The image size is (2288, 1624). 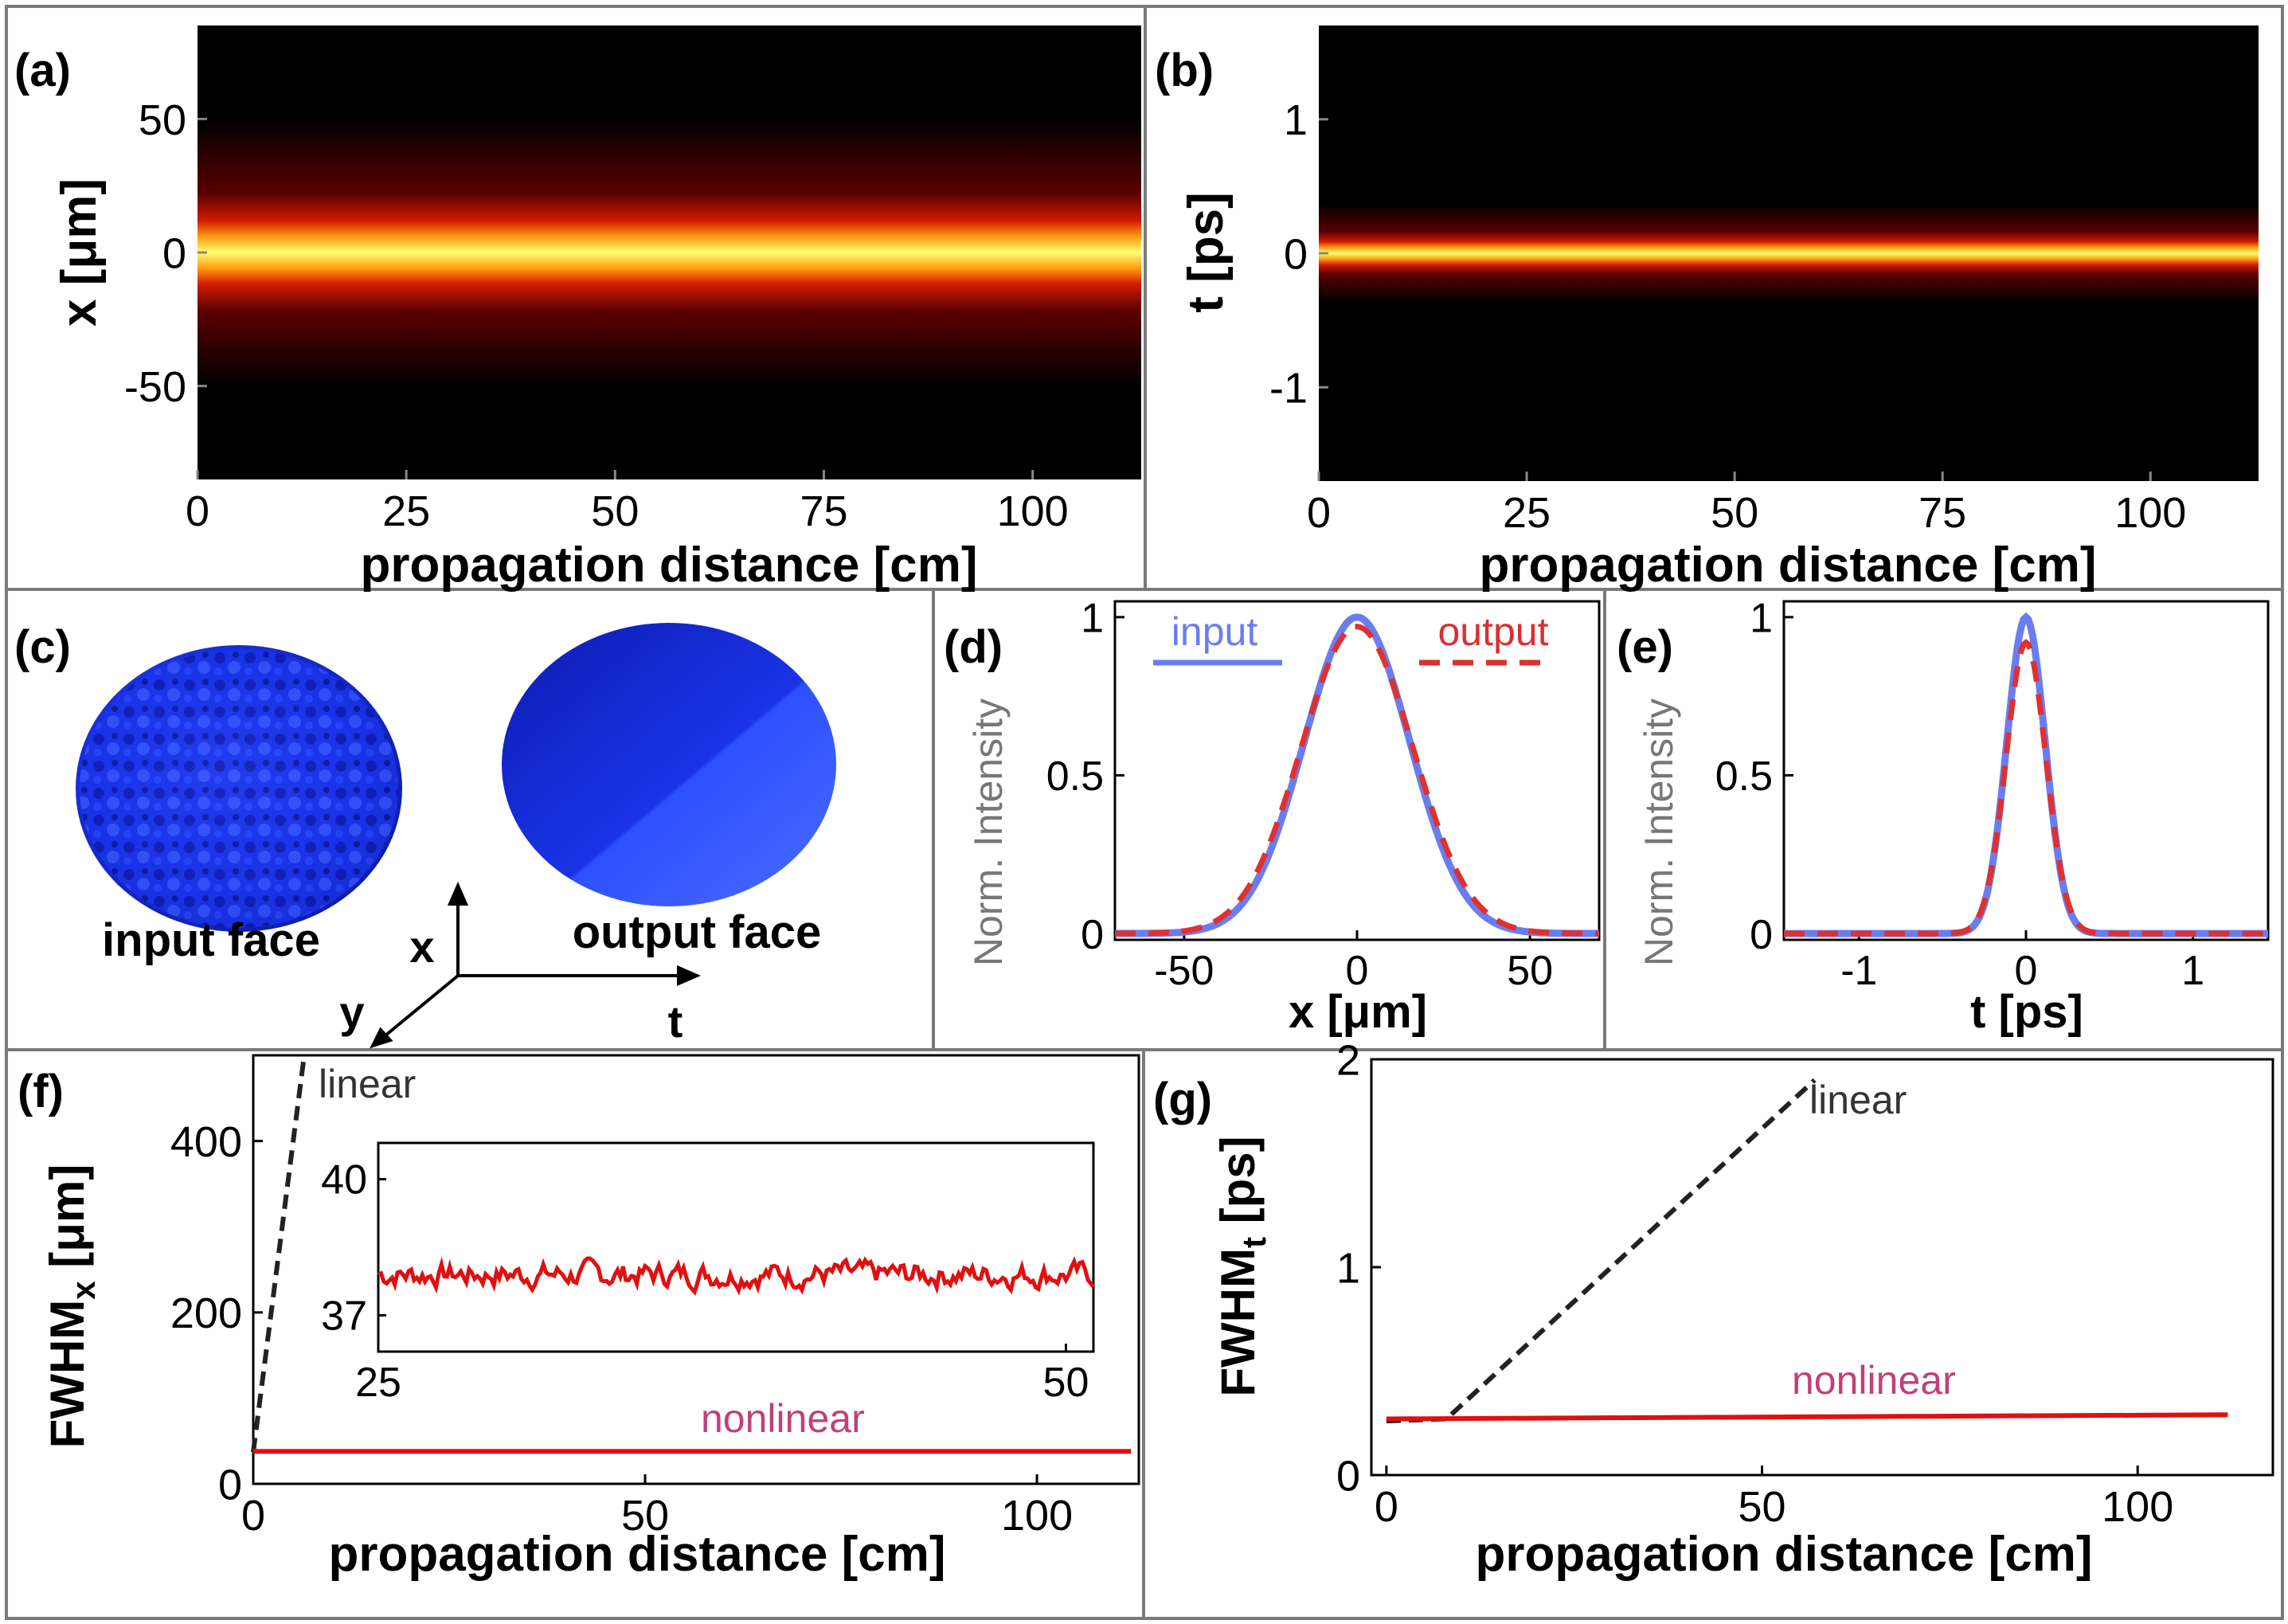 I want to click on panel-f-frame, so click(x=696, y=1269).